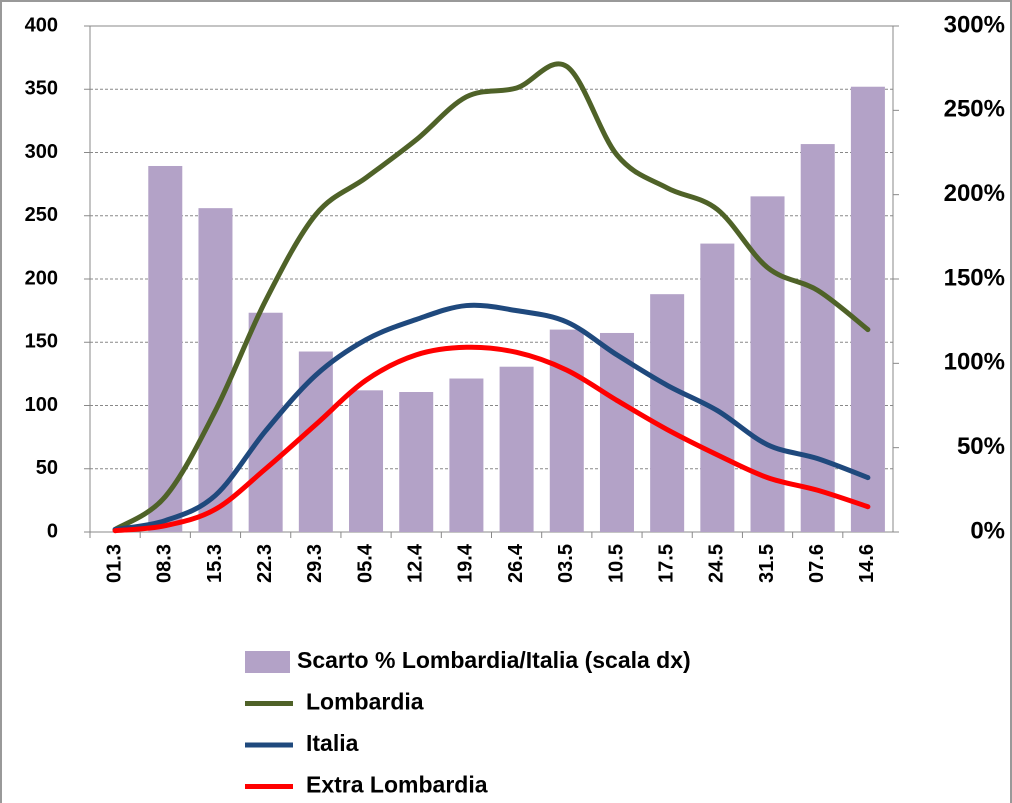 Image resolution: width=1012 pixels, height=803 pixels. Describe the element at coordinates (165, 563) in the screenshot. I see `x-tick-label: 08.3` at that location.